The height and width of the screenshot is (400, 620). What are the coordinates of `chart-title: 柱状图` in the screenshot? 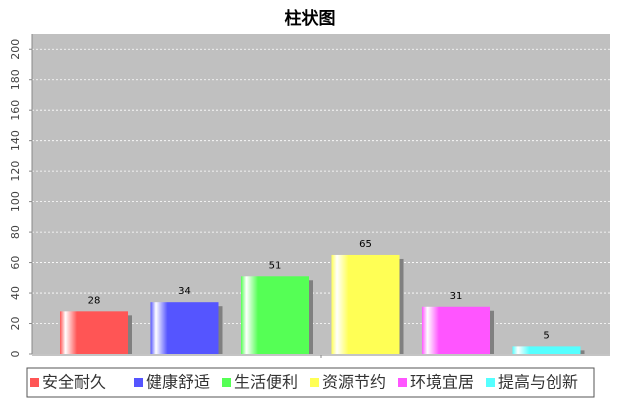 It's located at (310, 18).